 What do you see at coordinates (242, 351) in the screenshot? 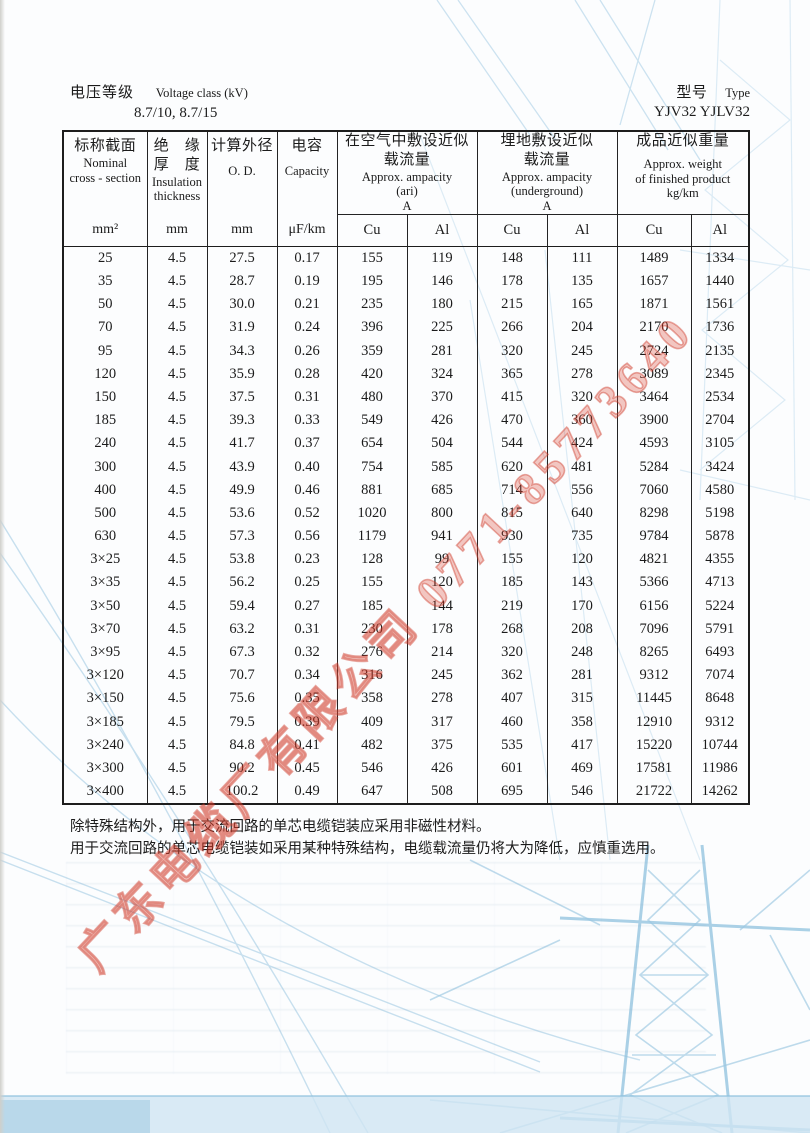
I see `table-cell: 34.3` at bounding box center [242, 351].